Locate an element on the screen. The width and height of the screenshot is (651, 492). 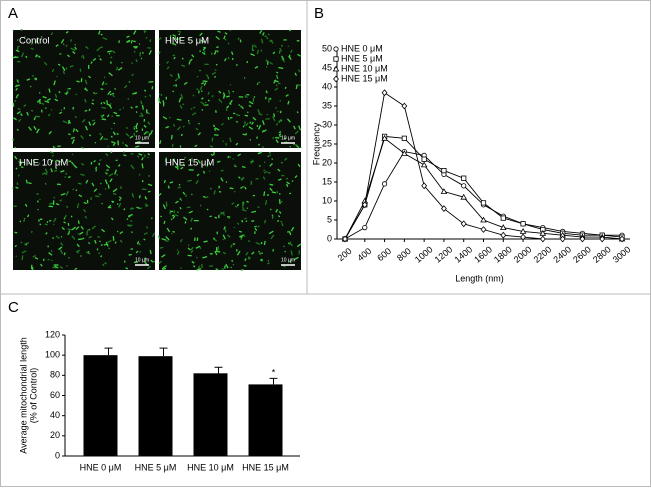
legend-label: HNE 5 μM is located at coordinates (362, 58).